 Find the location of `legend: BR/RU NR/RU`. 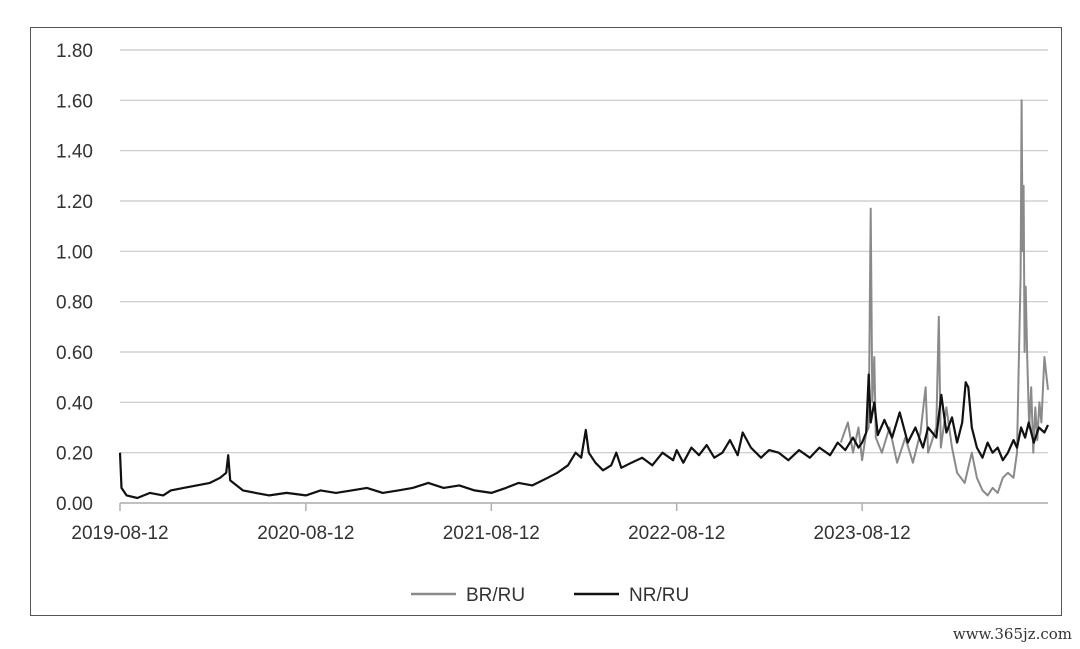

legend: BR/RU NR/RU is located at coordinates (550, 595).